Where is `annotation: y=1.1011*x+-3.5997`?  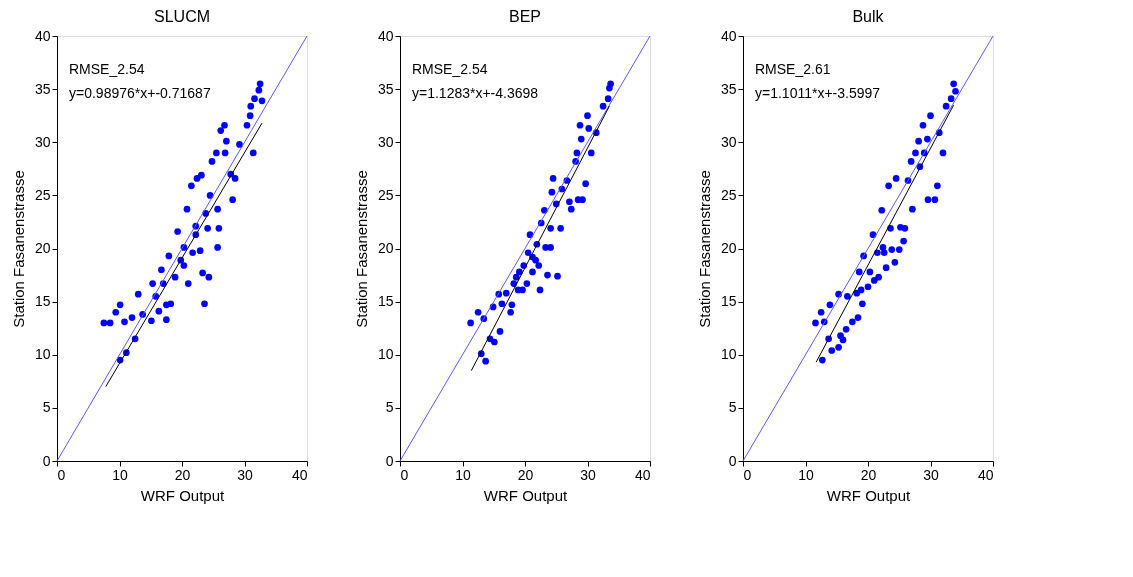 annotation: y=1.1011*x+-3.5997 is located at coordinates (818, 93).